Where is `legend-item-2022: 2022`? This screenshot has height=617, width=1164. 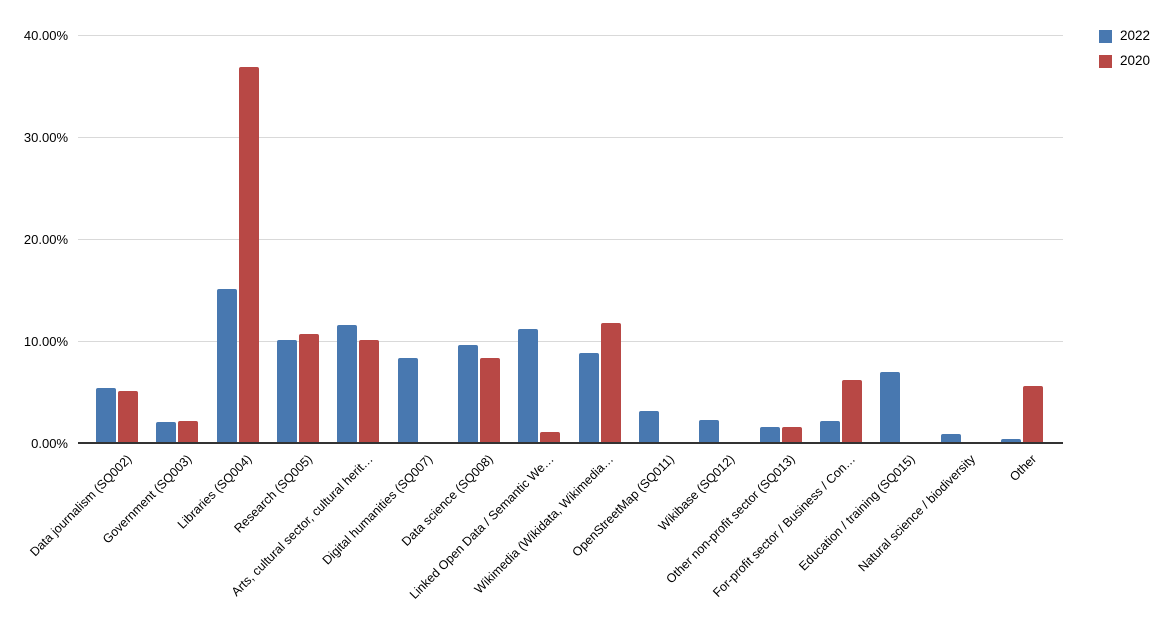
legend-item-2022: 2022 is located at coordinates (1124, 36).